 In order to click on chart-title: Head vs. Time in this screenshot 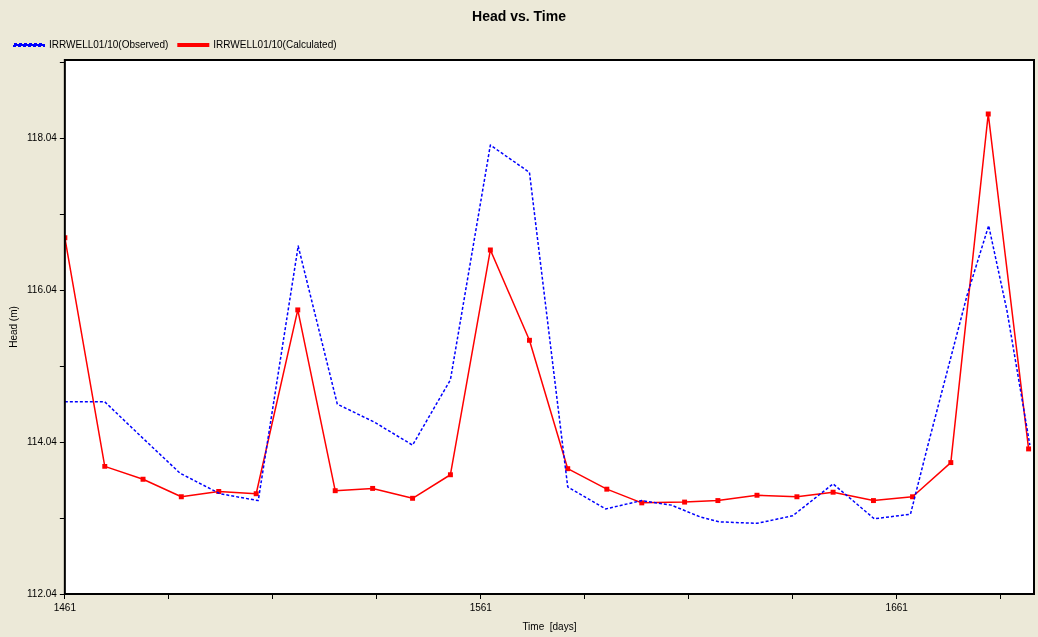, I will do `click(519, 16)`.